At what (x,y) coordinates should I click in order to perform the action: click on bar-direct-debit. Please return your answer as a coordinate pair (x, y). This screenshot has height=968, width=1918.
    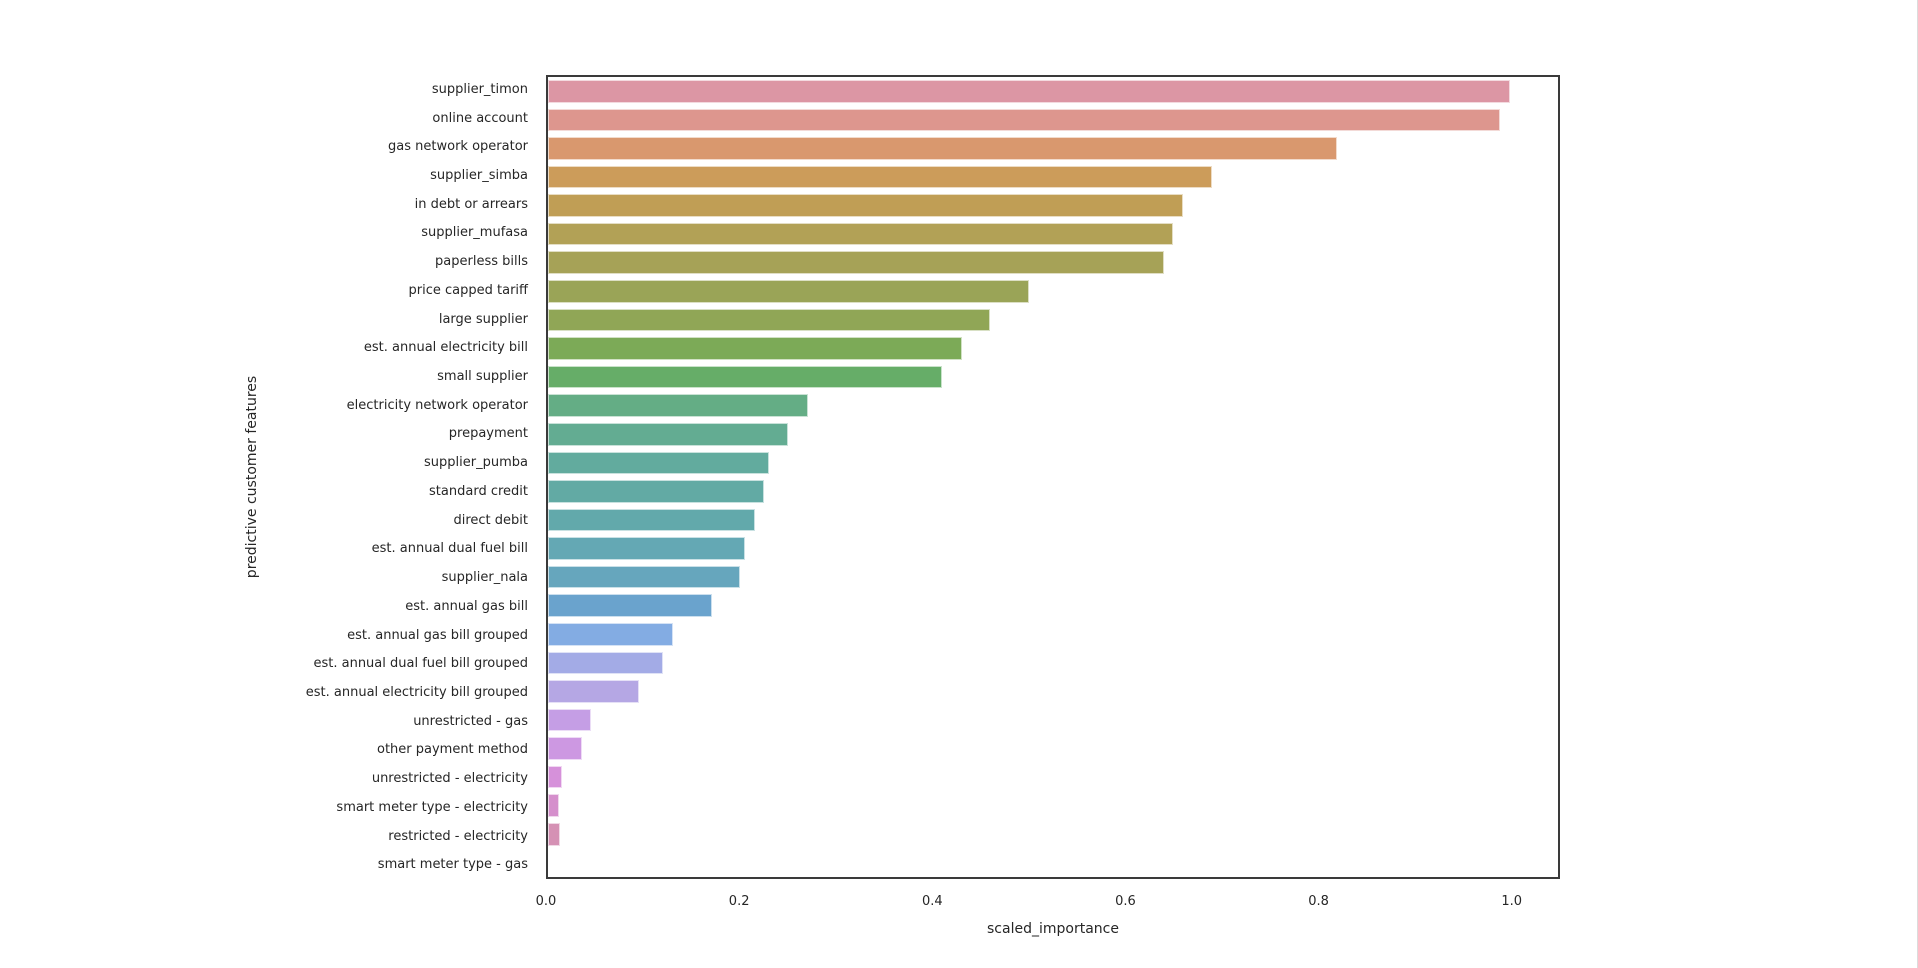
    Looking at the image, I should click on (651, 520).